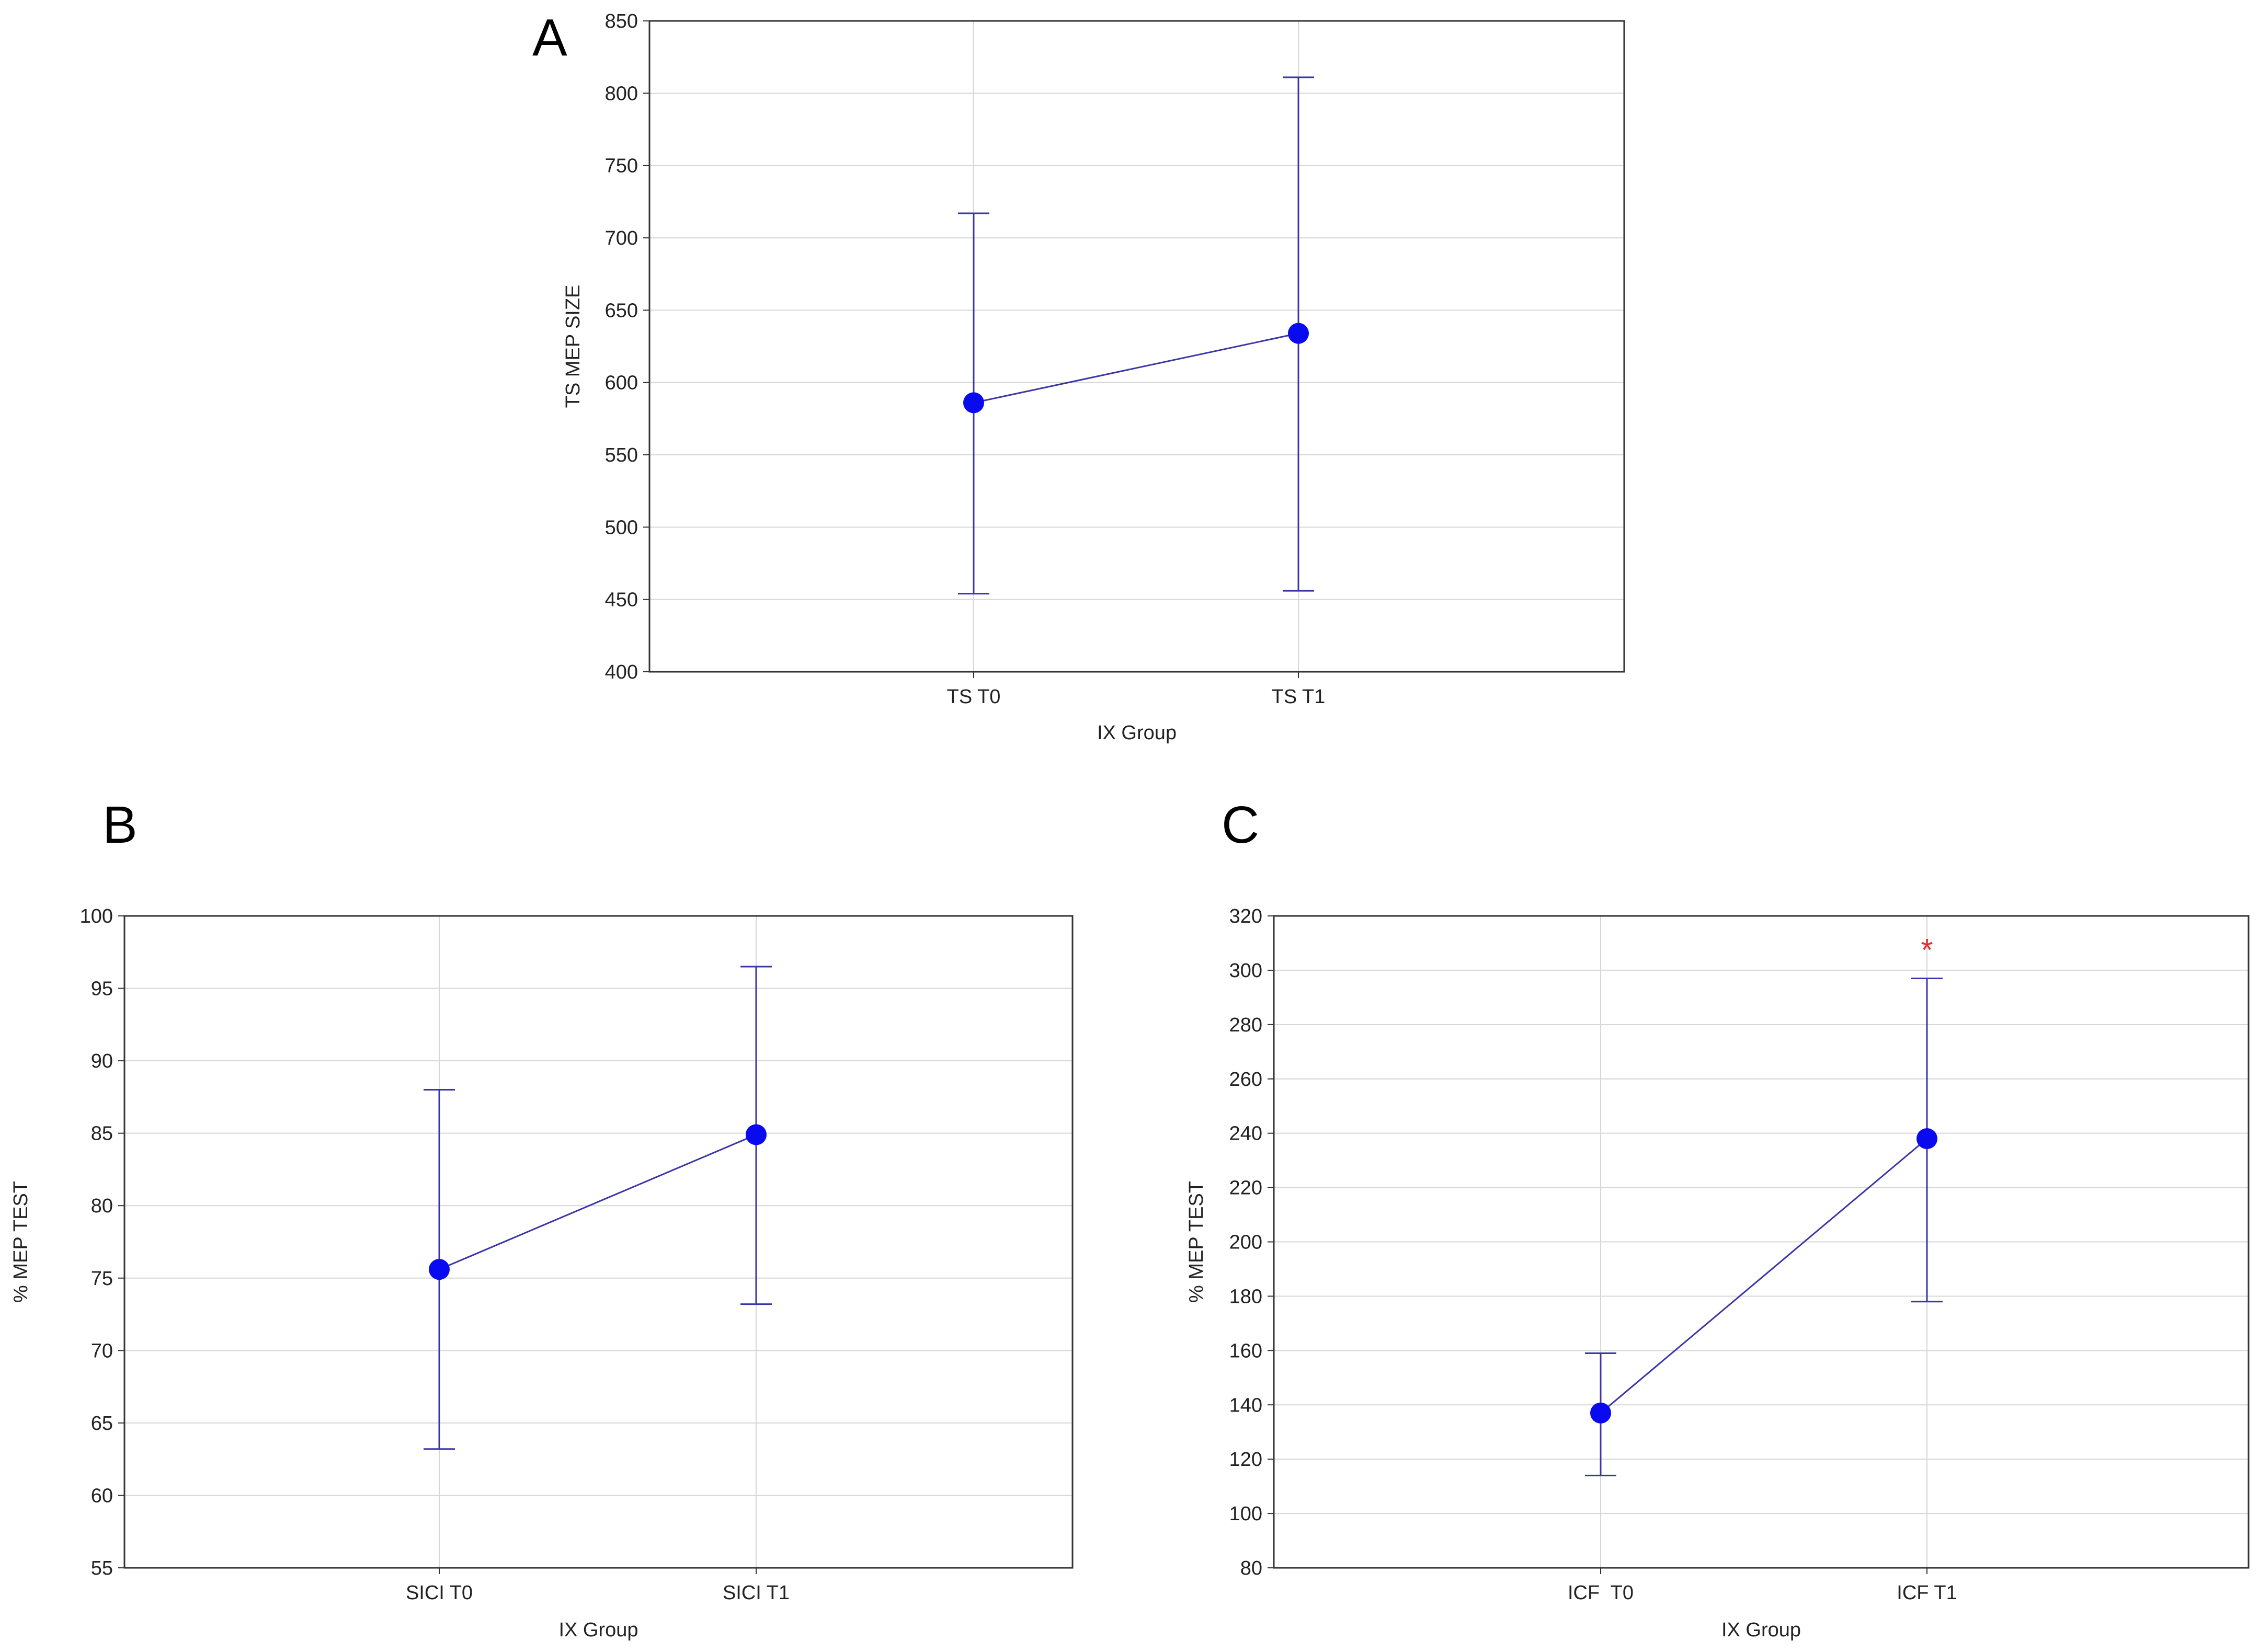 Image resolution: width=2259 pixels, height=1652 pixels. I want to click on panel-b-x-axis-label: IX Group, so click(598, 1630).